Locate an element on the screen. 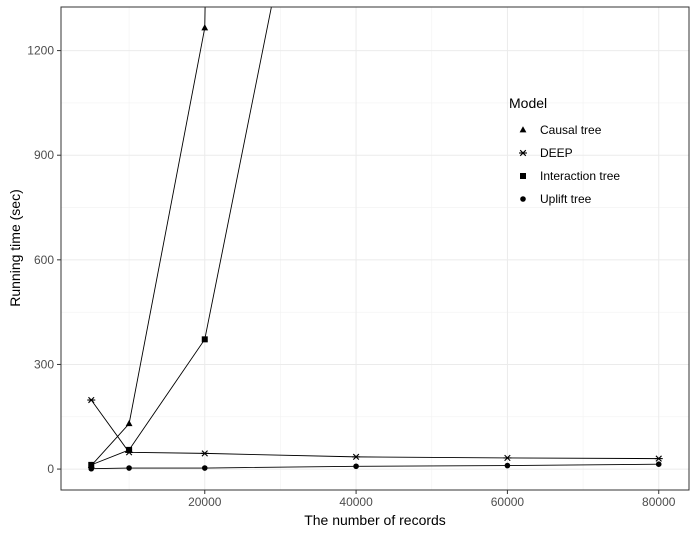 This screenshot has width=700, height=535. y-tick-label: 300 is located at coordinates (44, 364).